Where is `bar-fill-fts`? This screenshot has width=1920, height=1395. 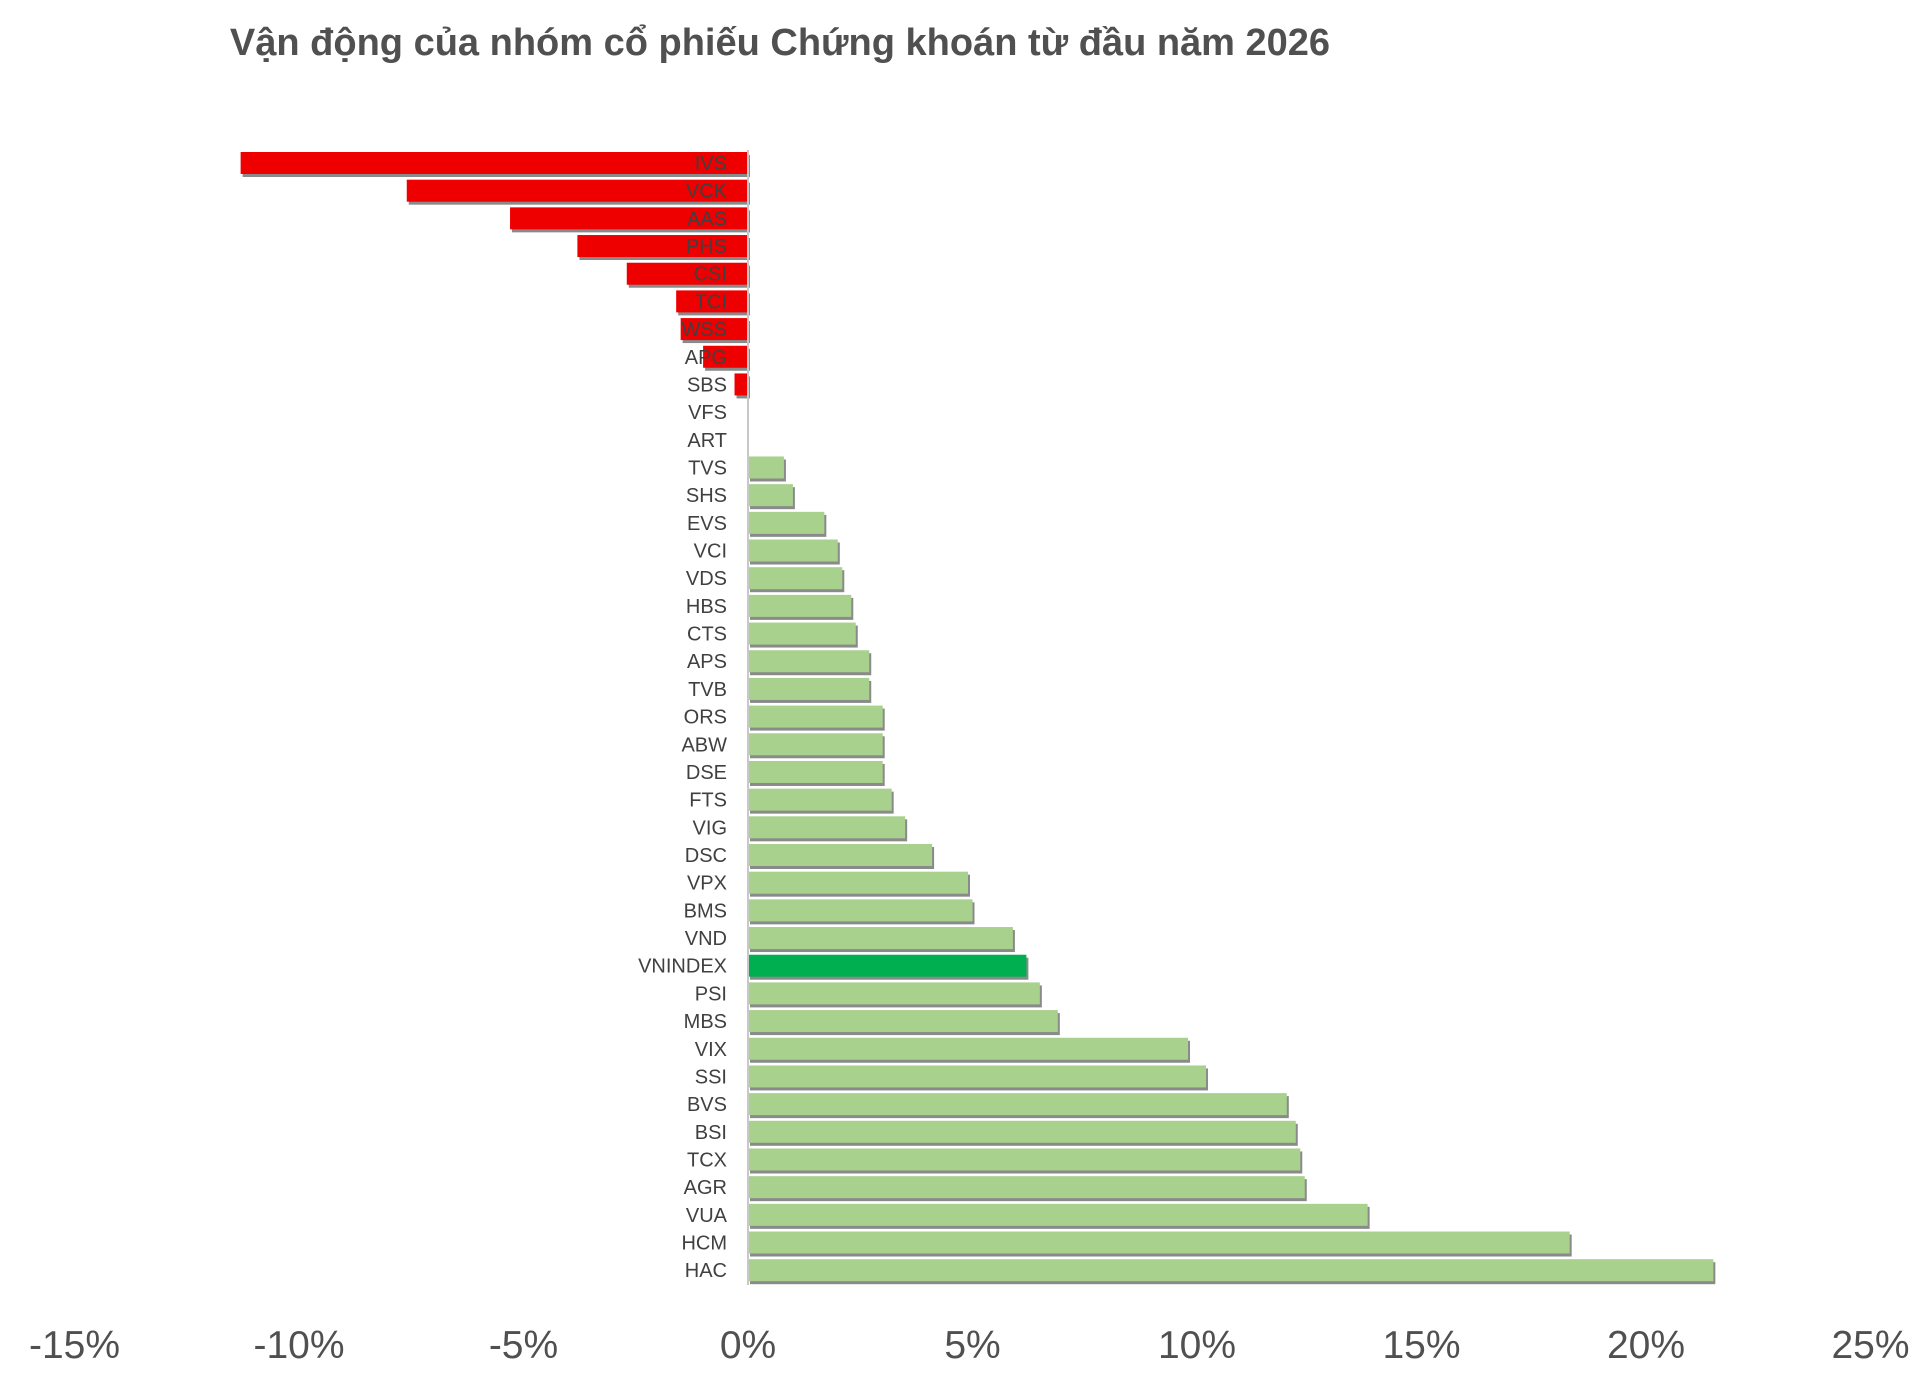
bar-fill-fts is located at coordinates (820, 799).